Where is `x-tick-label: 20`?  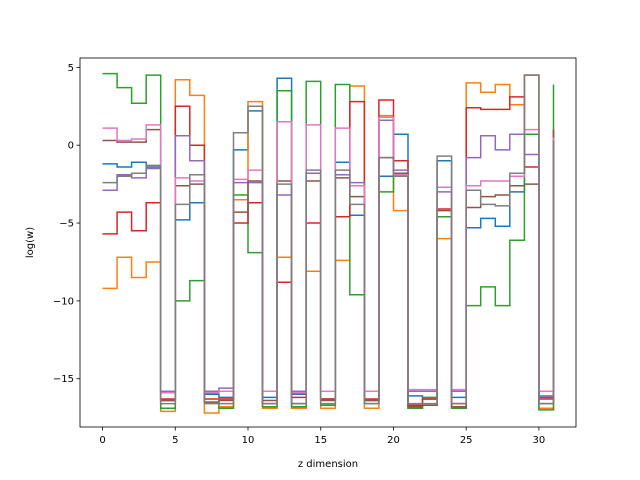
x-tick-label: 20 is located at coordinates (393, 440).